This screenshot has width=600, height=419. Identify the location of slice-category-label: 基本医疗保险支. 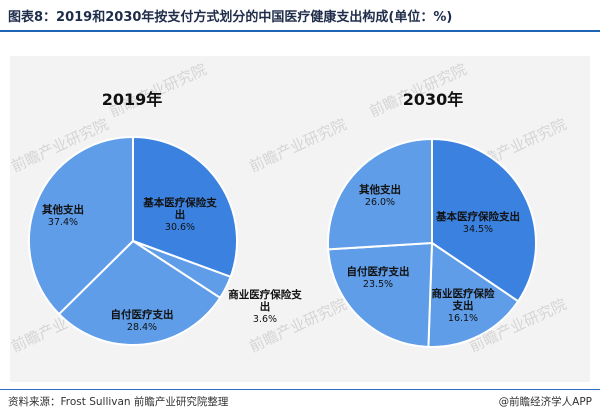
(179, 202).